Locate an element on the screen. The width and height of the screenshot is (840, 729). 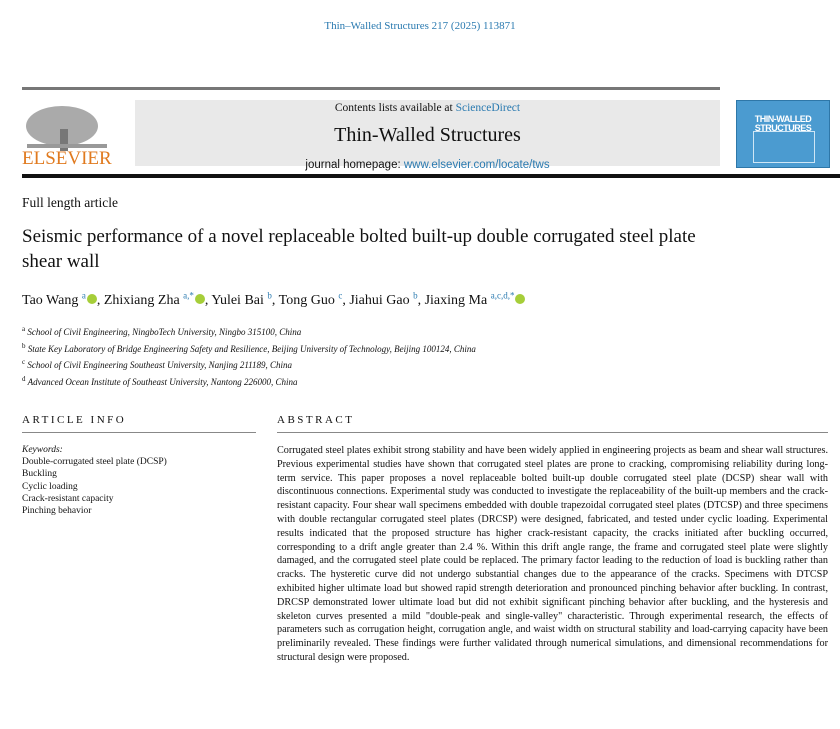
author: Jiaxing Ma a,c,d,* is located at coordinates (475, 299).